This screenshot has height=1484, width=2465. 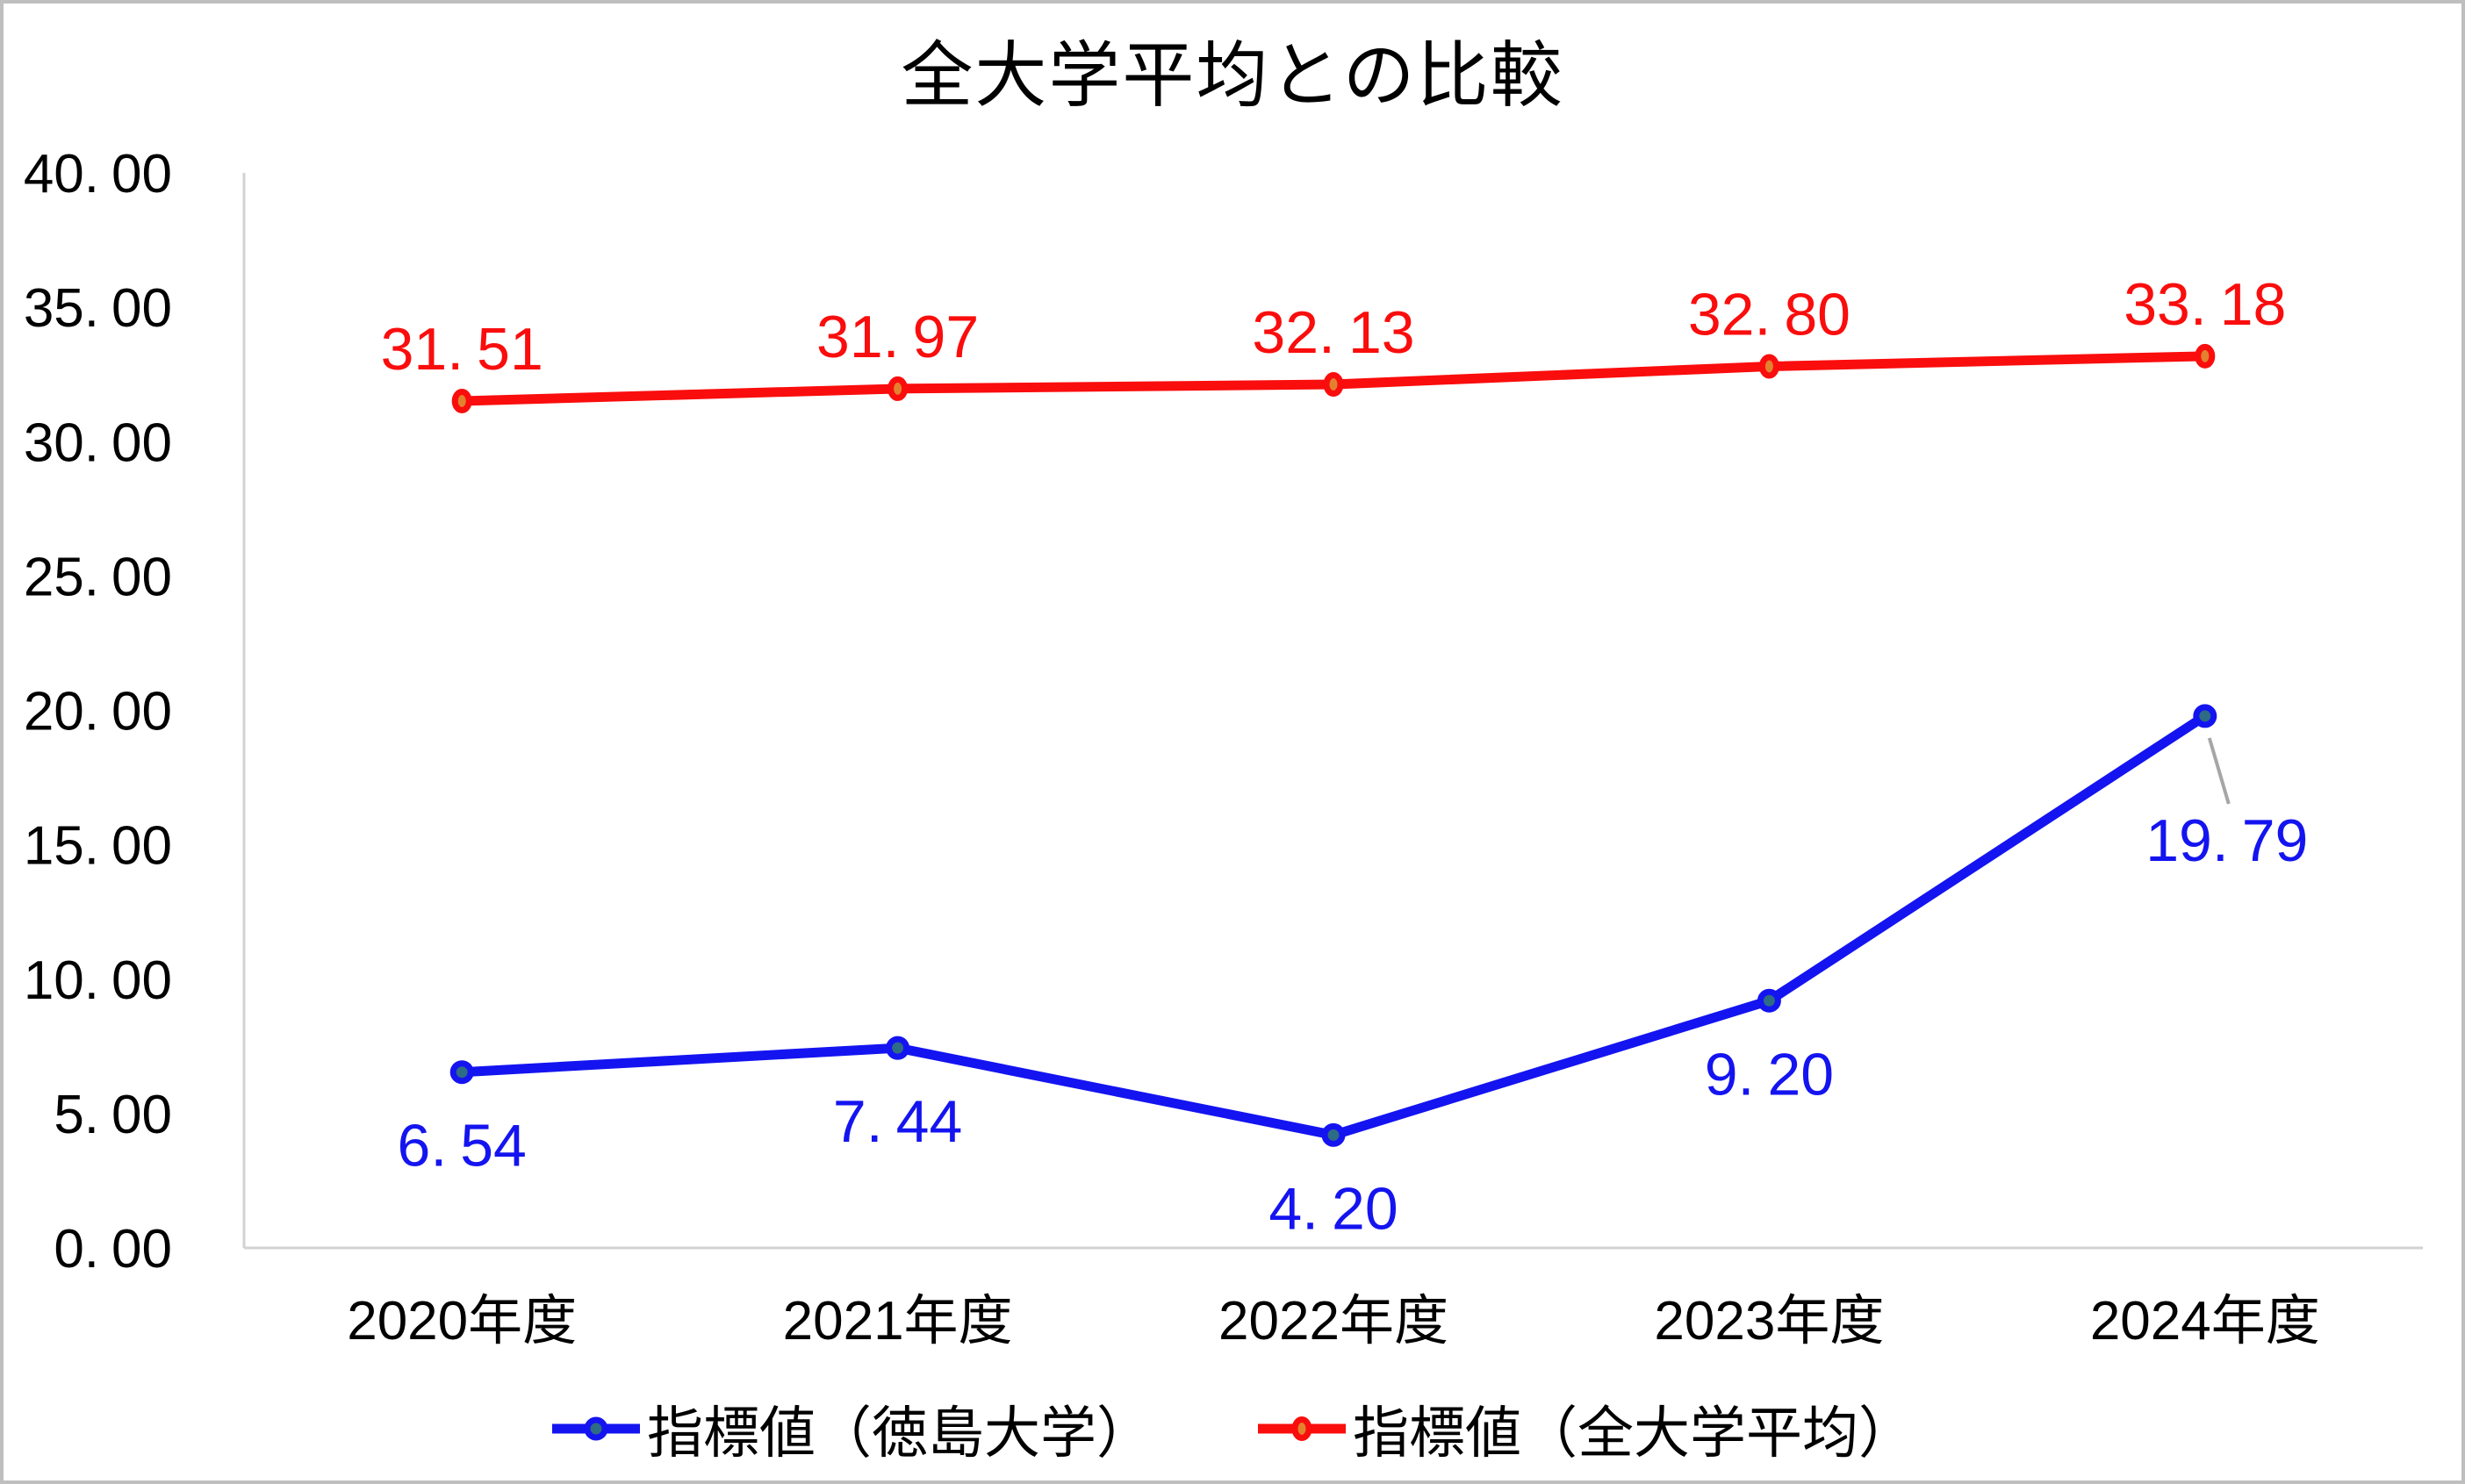 What do you see at coordinates (98, 442) in the screenshot?
I see `y-tick-label: 30. 00` at bounding box center [98, 442].